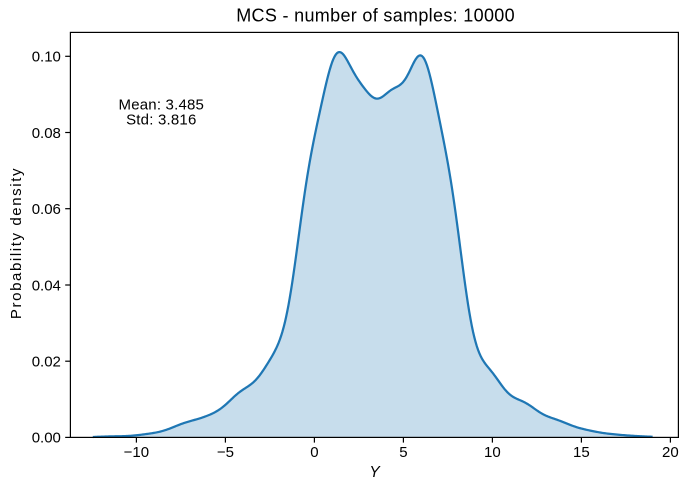  What do you see at coordinates (46, 57) in the screenshot?
I see `svg-text: 0.10` at bounding box center [46, 57].